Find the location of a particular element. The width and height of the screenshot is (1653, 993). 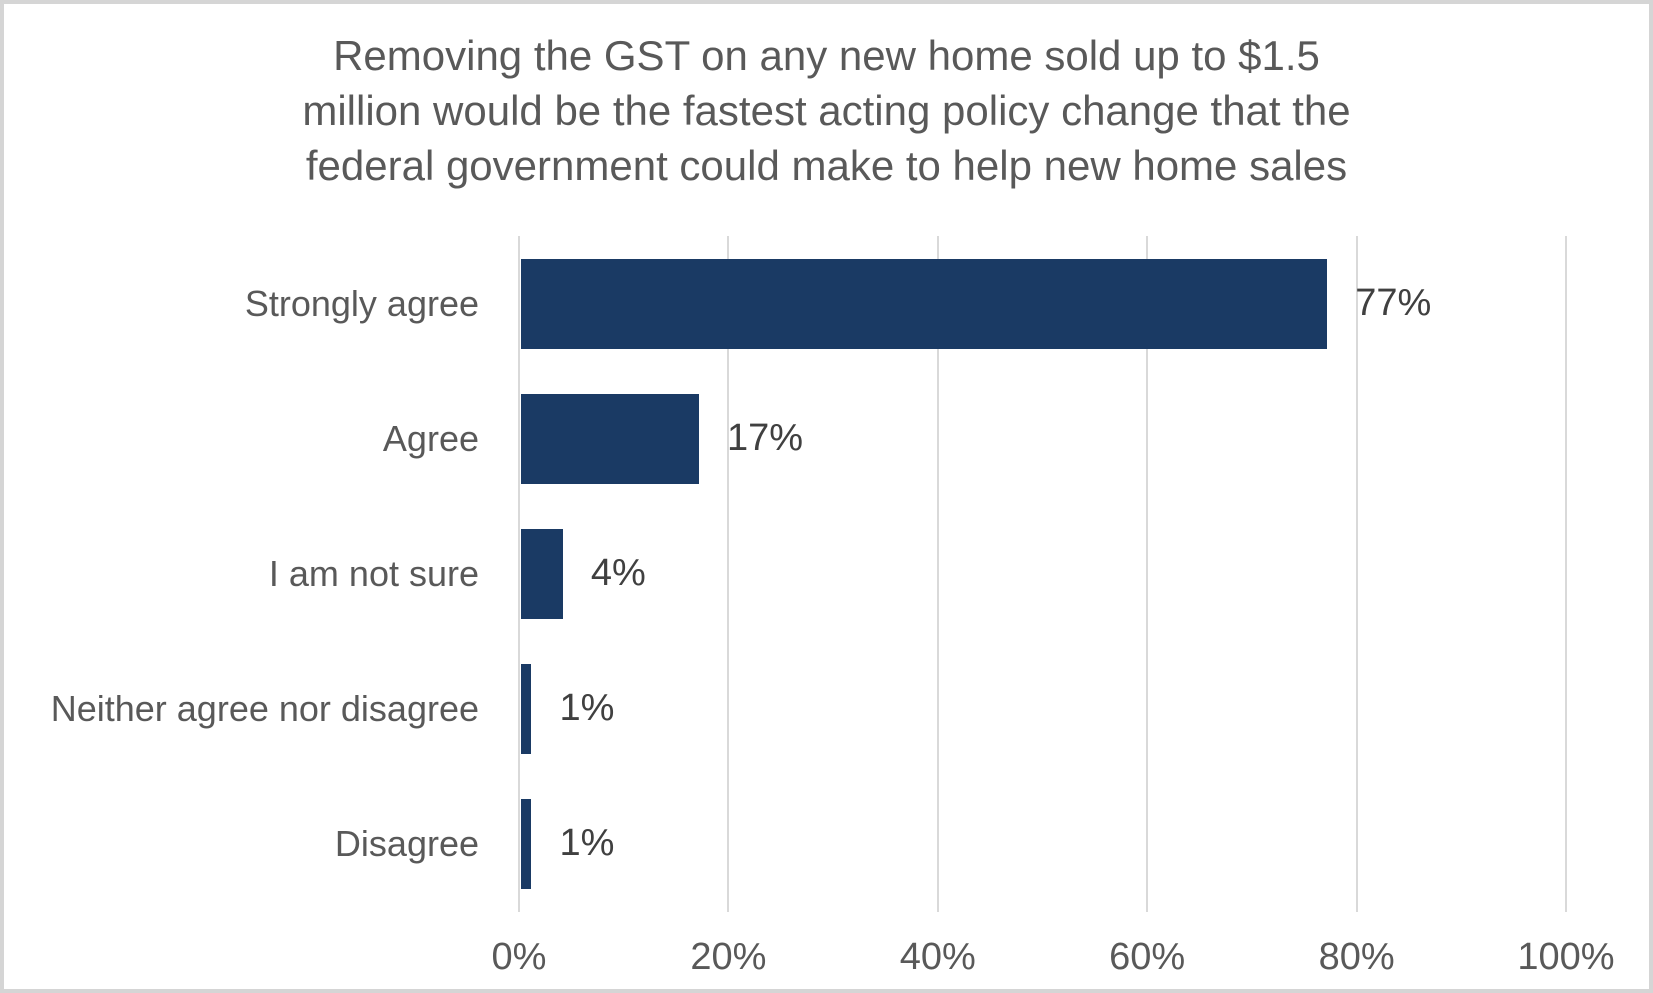

bar-value-label: 4% is located at coordinates (618, 573).